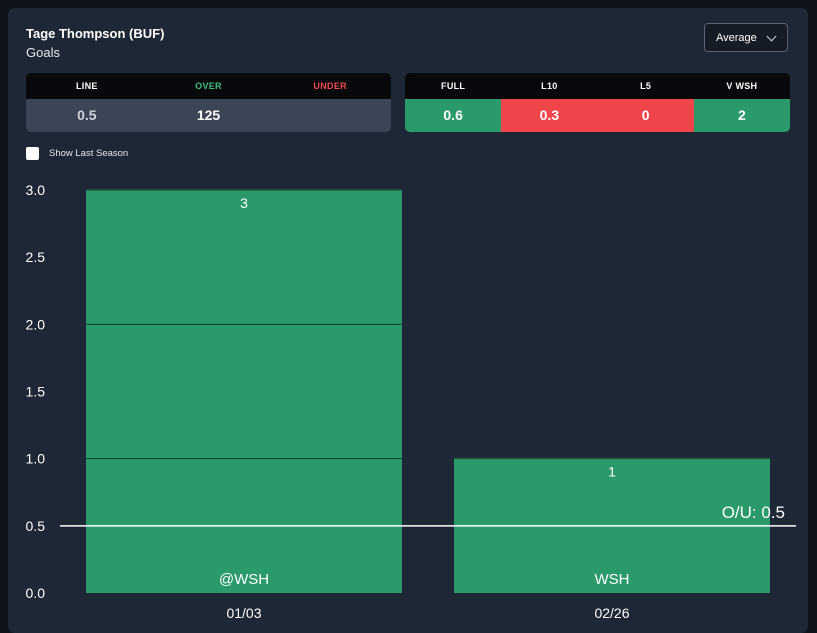 Image resolution: width=817 pixels, height=633 pixels. I want to click on y-tick-label: 2.5, so click(36, 257).